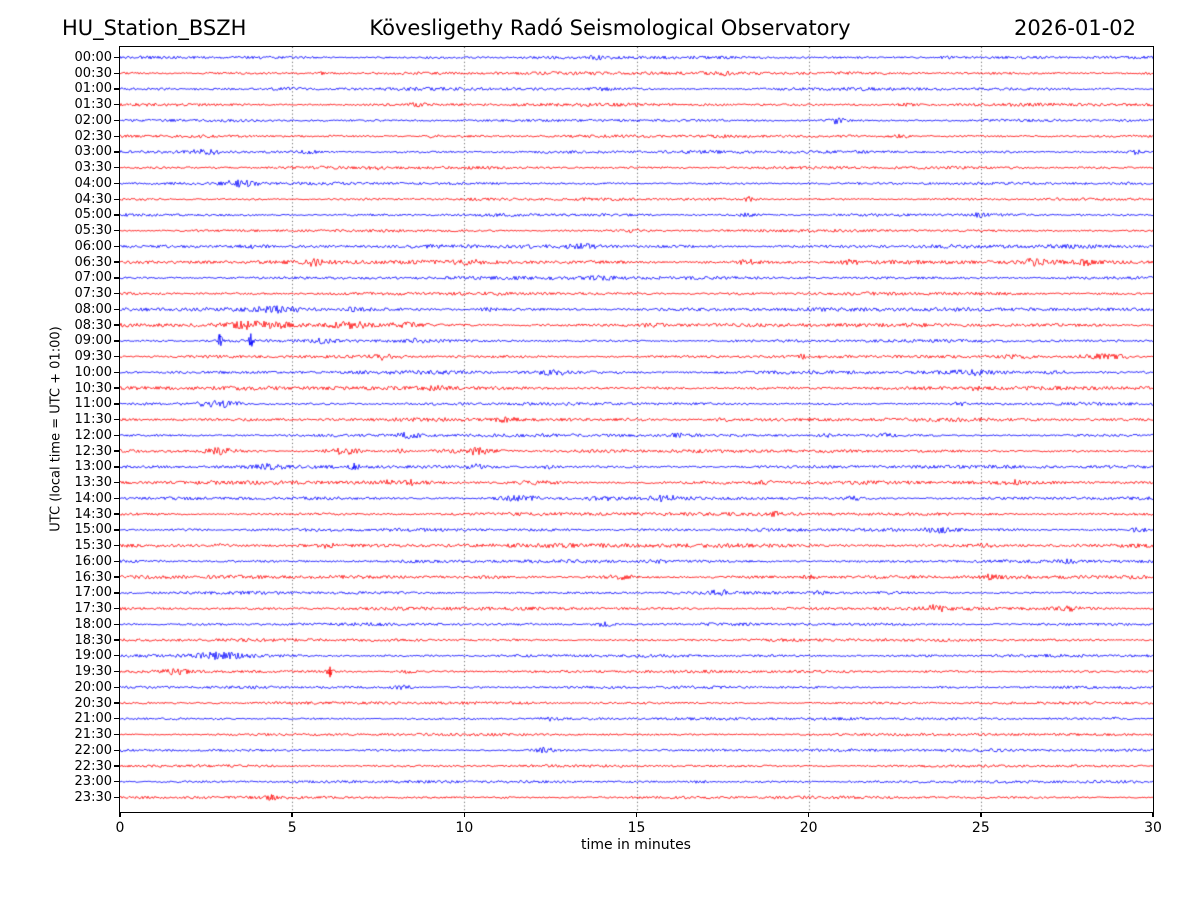  Describe the element at coordinates (93, 73) in the screenshot. I see `y-tick-label: 00:30` at that location.